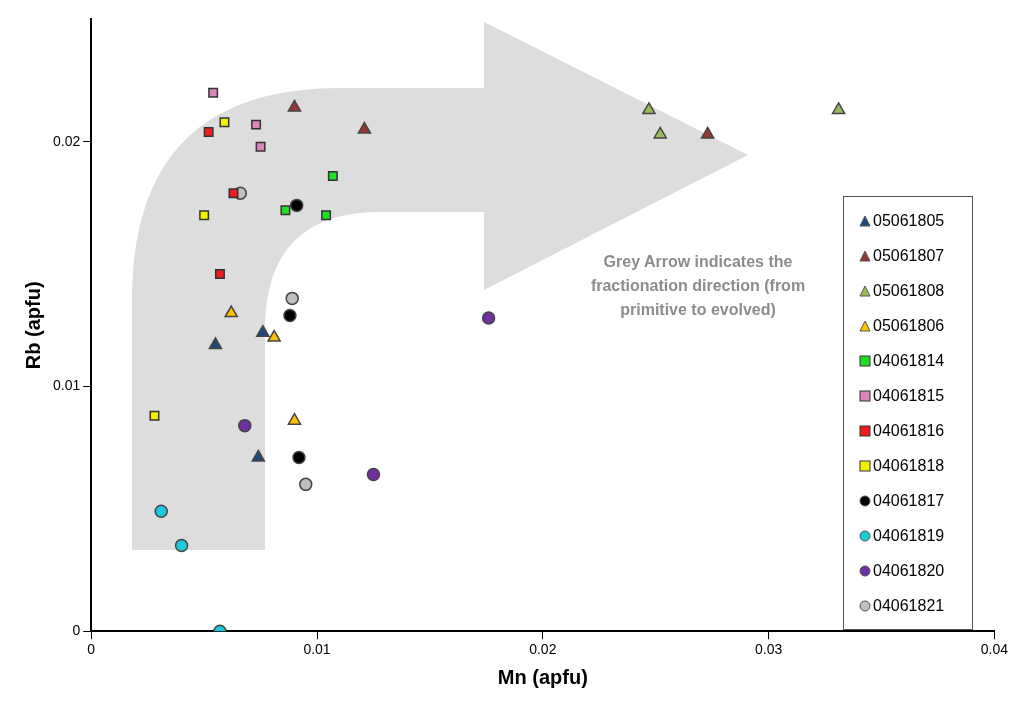 This screenshot has height=702, width=1019. I want to click on x-tick-label: 0.03, so click(768, 649).